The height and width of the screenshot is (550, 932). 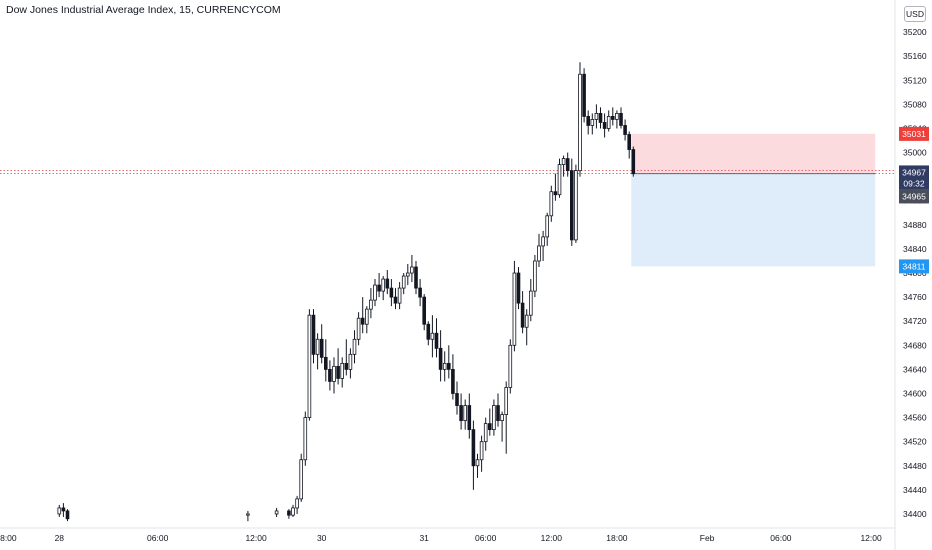 What do you see at coordinates (915, 153) in the screenshot?
I see `price-tick-label: 35000` at bounding box center [915, 153].